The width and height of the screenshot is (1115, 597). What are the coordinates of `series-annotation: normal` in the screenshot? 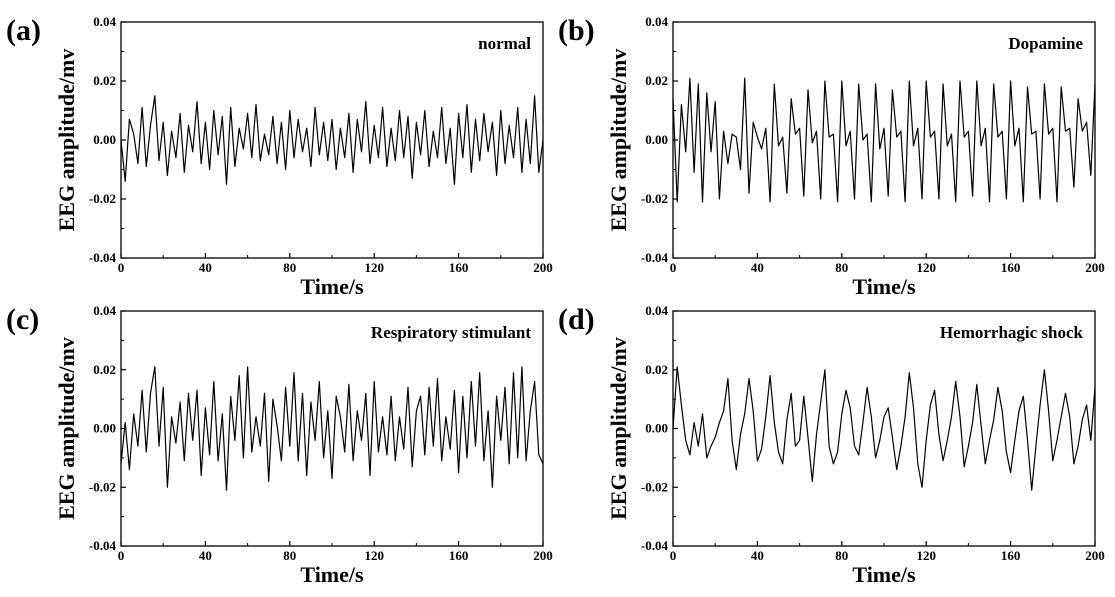 It's located at (504, 43).